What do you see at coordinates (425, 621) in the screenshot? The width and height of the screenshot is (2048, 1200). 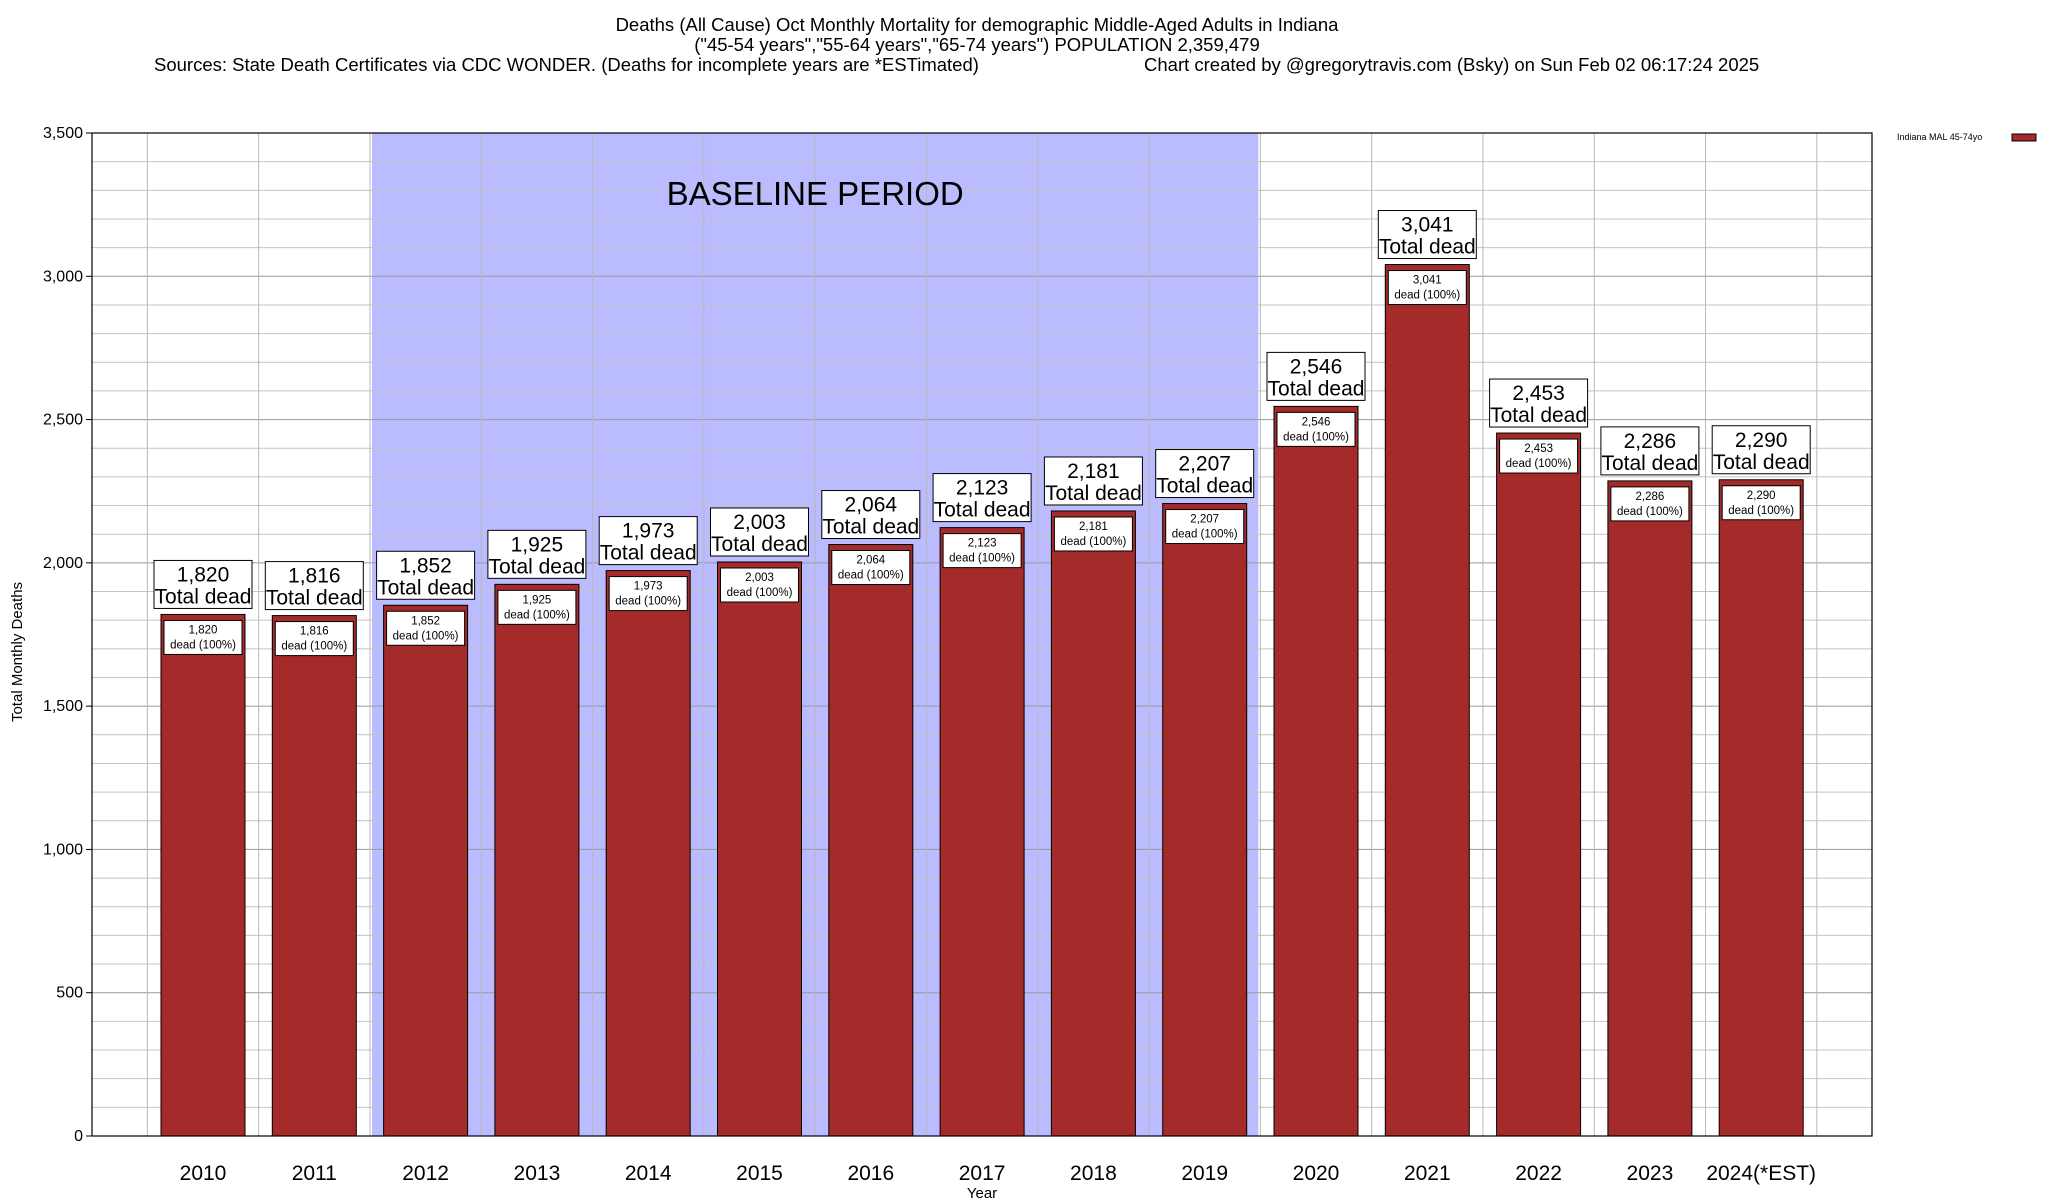 I see `inner-label-value: 1,852` at bounding box center [425, 621].